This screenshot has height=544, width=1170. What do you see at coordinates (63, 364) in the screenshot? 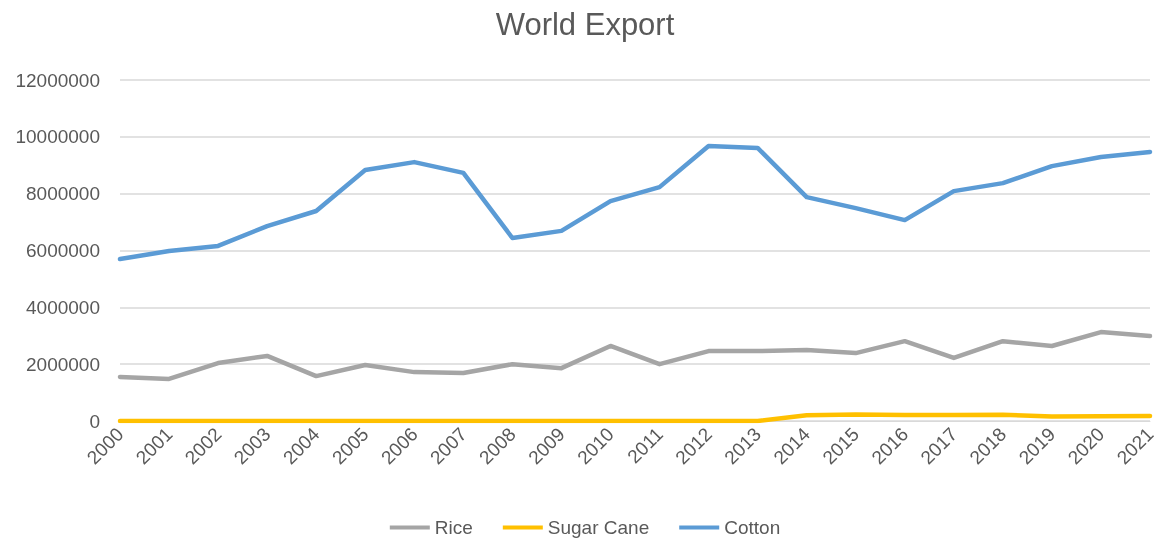
I see `y-tick-label: 2000000` at bounding box center [63, 364].